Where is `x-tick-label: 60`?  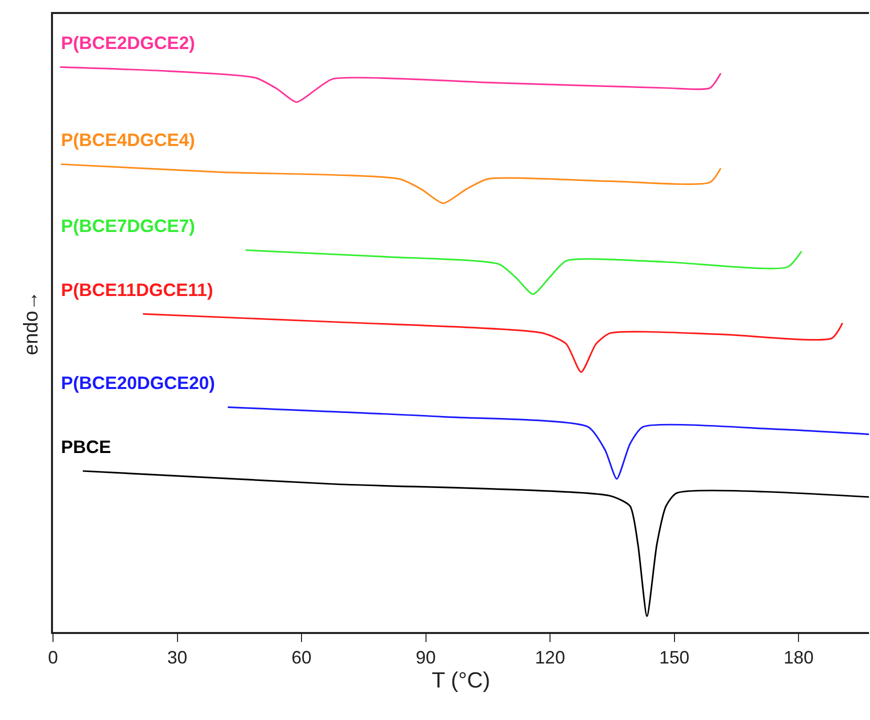 x-tick-label: 60 is located at coordinates (302, 657).